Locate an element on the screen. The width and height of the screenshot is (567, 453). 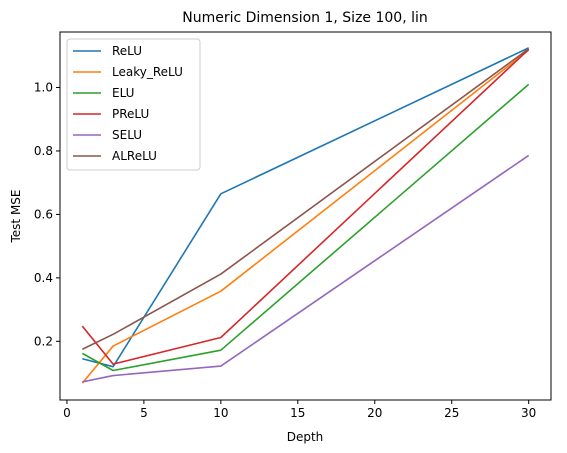
x-tick-label-3: 15 is located at coordinates (297, 413).